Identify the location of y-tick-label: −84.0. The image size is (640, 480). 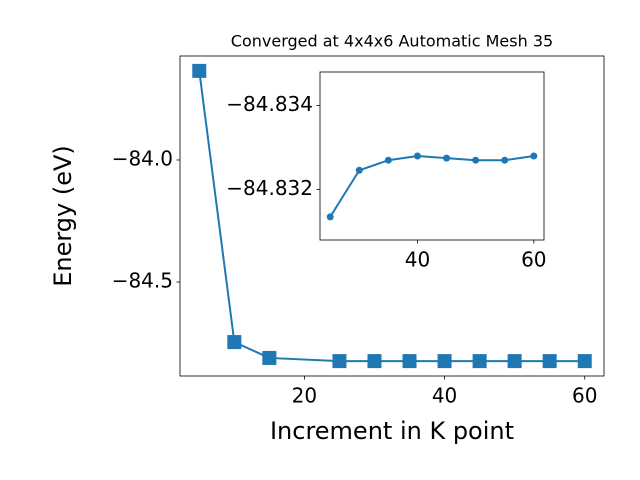
(142, 158).